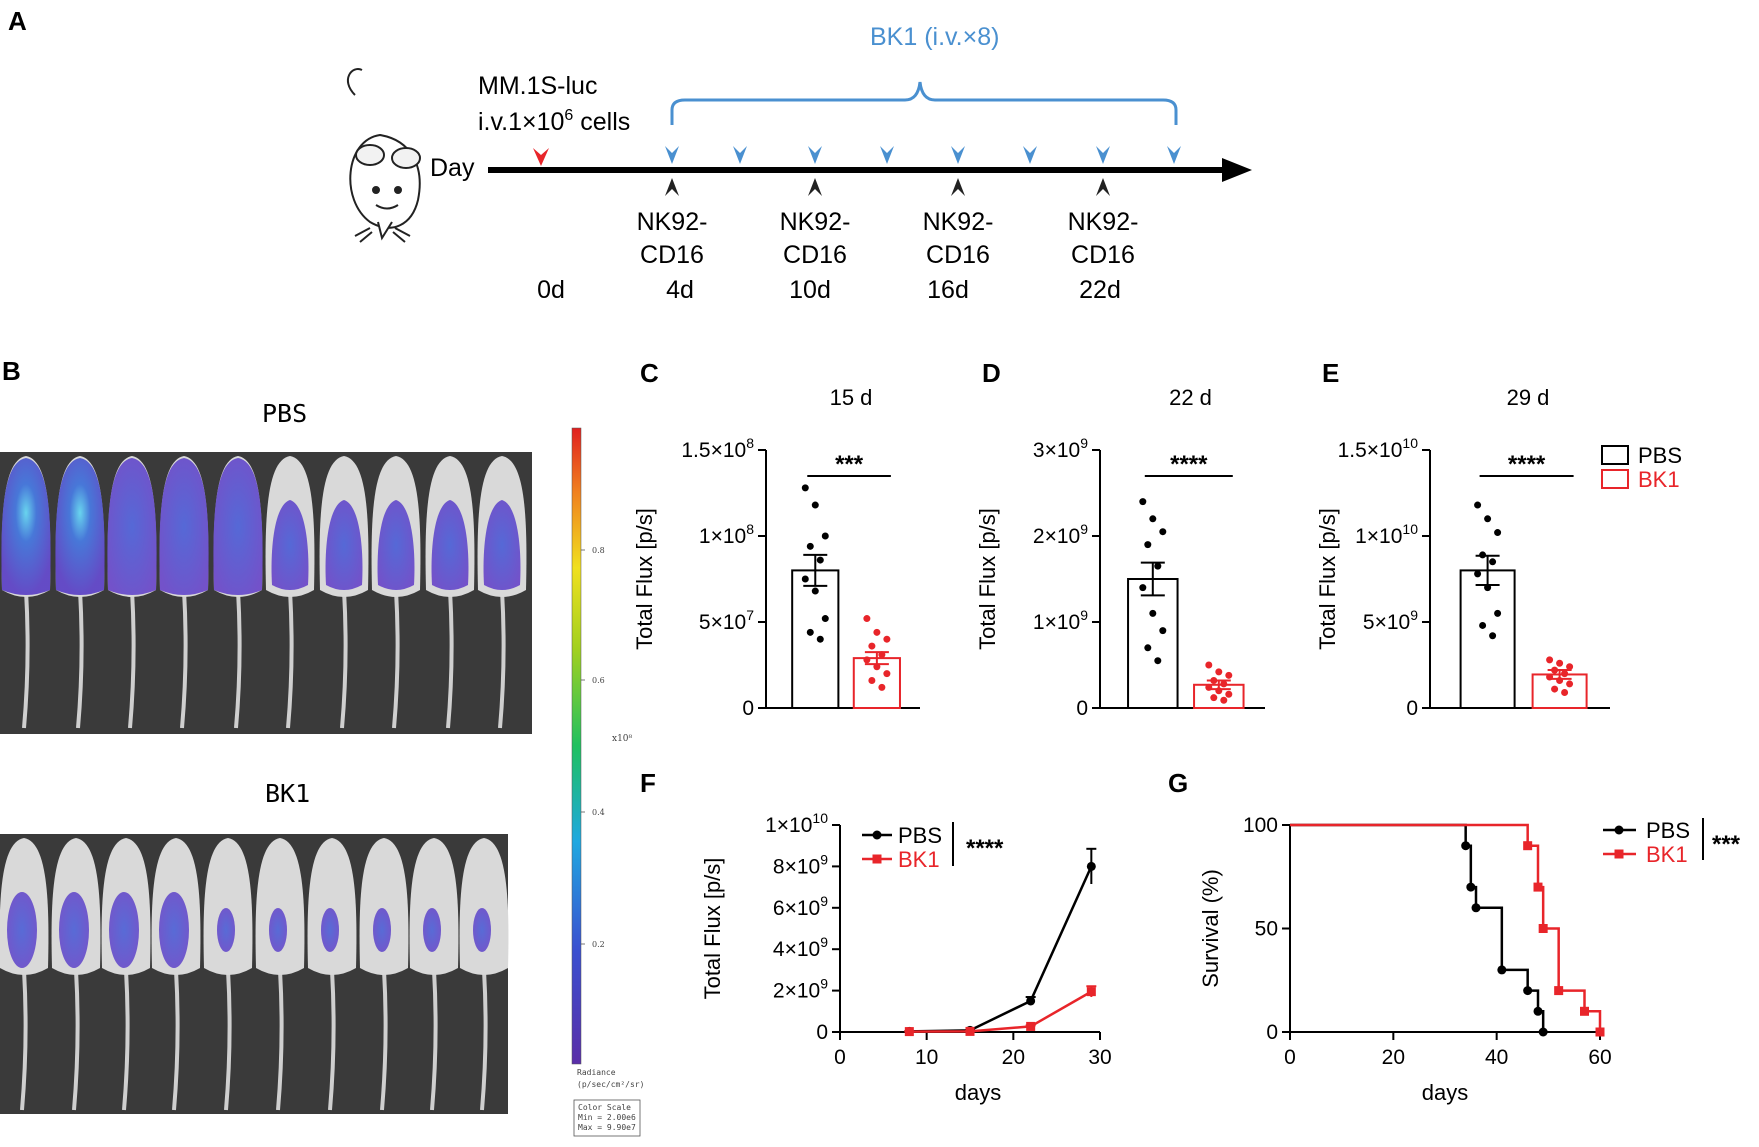 The width and height of the screenshot is (1759, 1147). What do you see at coordinates (11, 371) in the screenshot?
I see `panel-letter-b: B` at bounding box center [11, 371].